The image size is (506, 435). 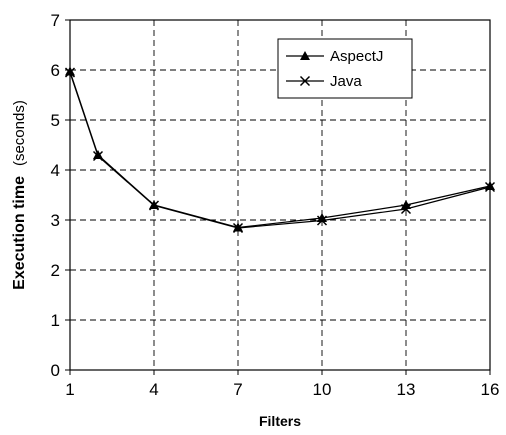 I want to click on x-tick-label: 16, so click(x=490, y=389).